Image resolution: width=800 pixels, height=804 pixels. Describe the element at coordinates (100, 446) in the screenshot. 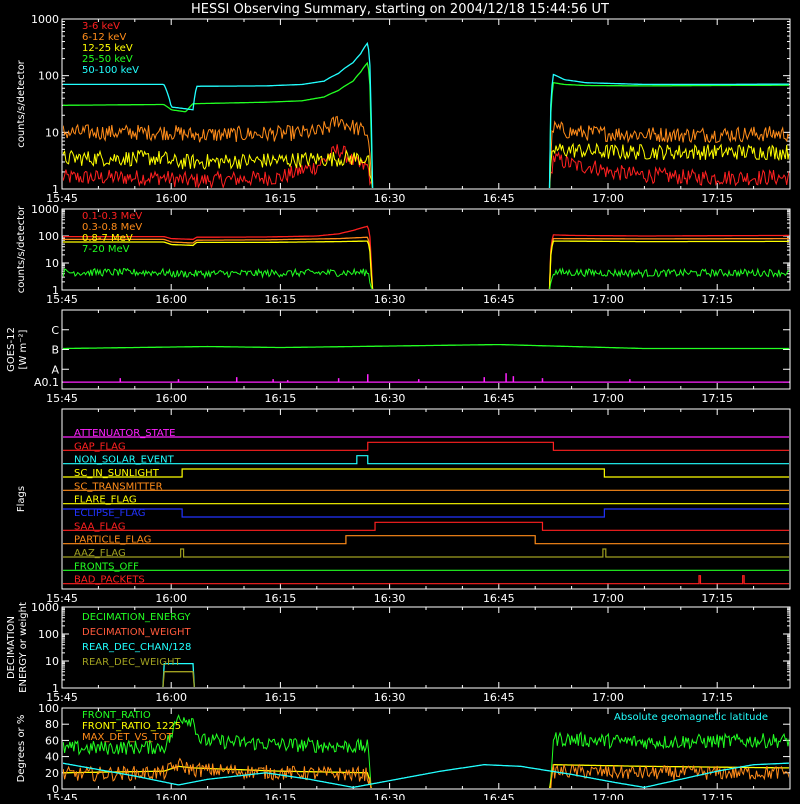

I see `flag-label: GAP_FLAG` at that location.